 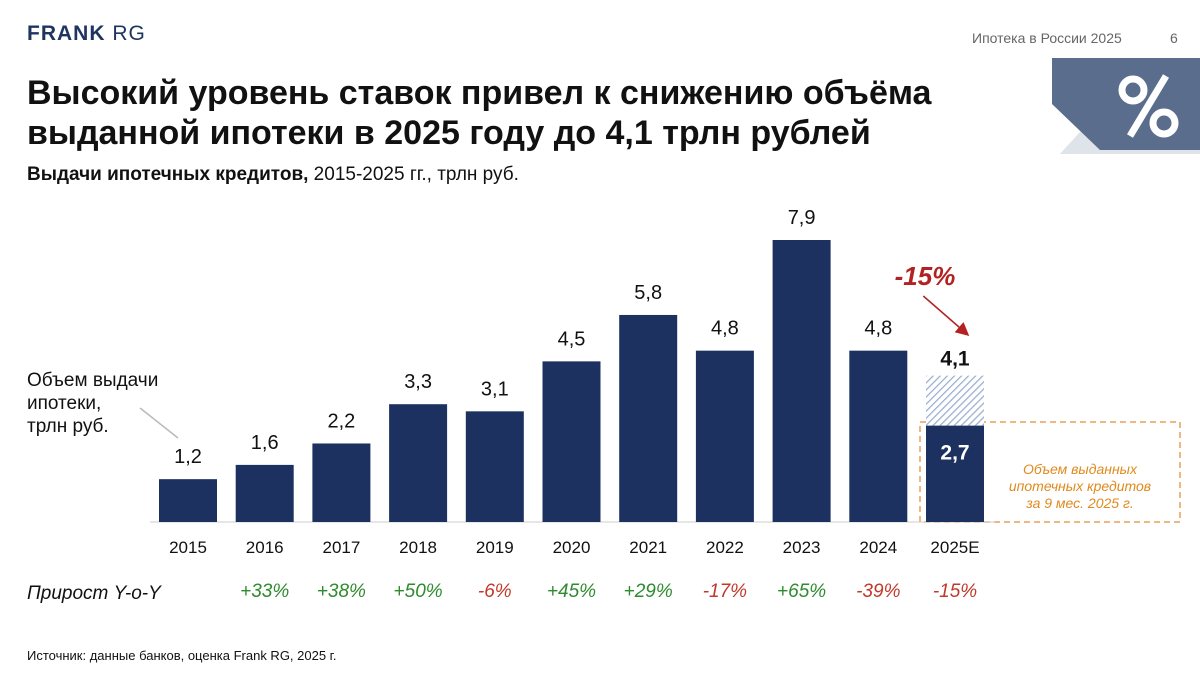 What do you see at coordinates (265, 547) in the screenshot?
I see `x-tick-label: 2016` at bounding box center [265, 547].